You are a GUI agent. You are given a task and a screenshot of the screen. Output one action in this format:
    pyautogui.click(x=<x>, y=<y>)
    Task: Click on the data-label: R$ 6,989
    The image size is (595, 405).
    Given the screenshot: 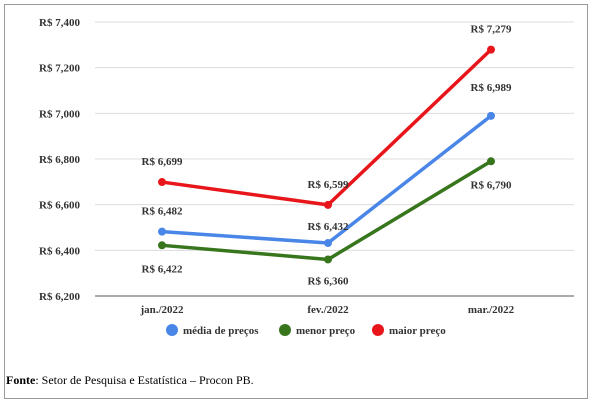 What is the action you would take?
    pyautogui.click(x=491, y=88)
    